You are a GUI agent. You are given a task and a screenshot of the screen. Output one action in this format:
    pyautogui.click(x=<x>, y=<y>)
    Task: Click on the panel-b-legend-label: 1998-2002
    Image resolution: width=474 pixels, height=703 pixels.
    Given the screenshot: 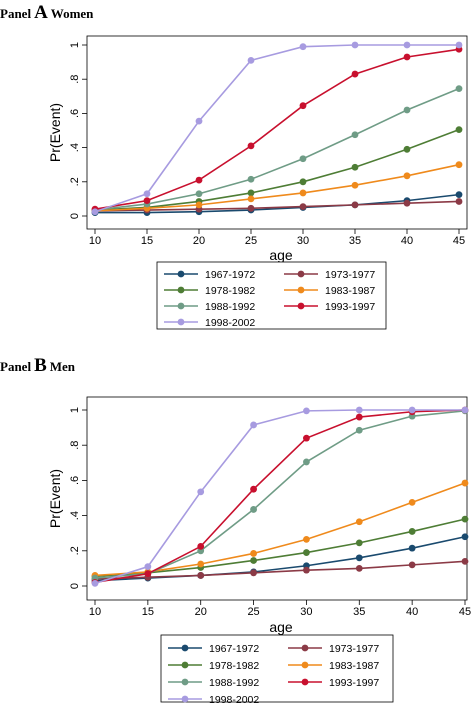 What is the action you would take?
    pyautogui.click(x=234, y=698)
    